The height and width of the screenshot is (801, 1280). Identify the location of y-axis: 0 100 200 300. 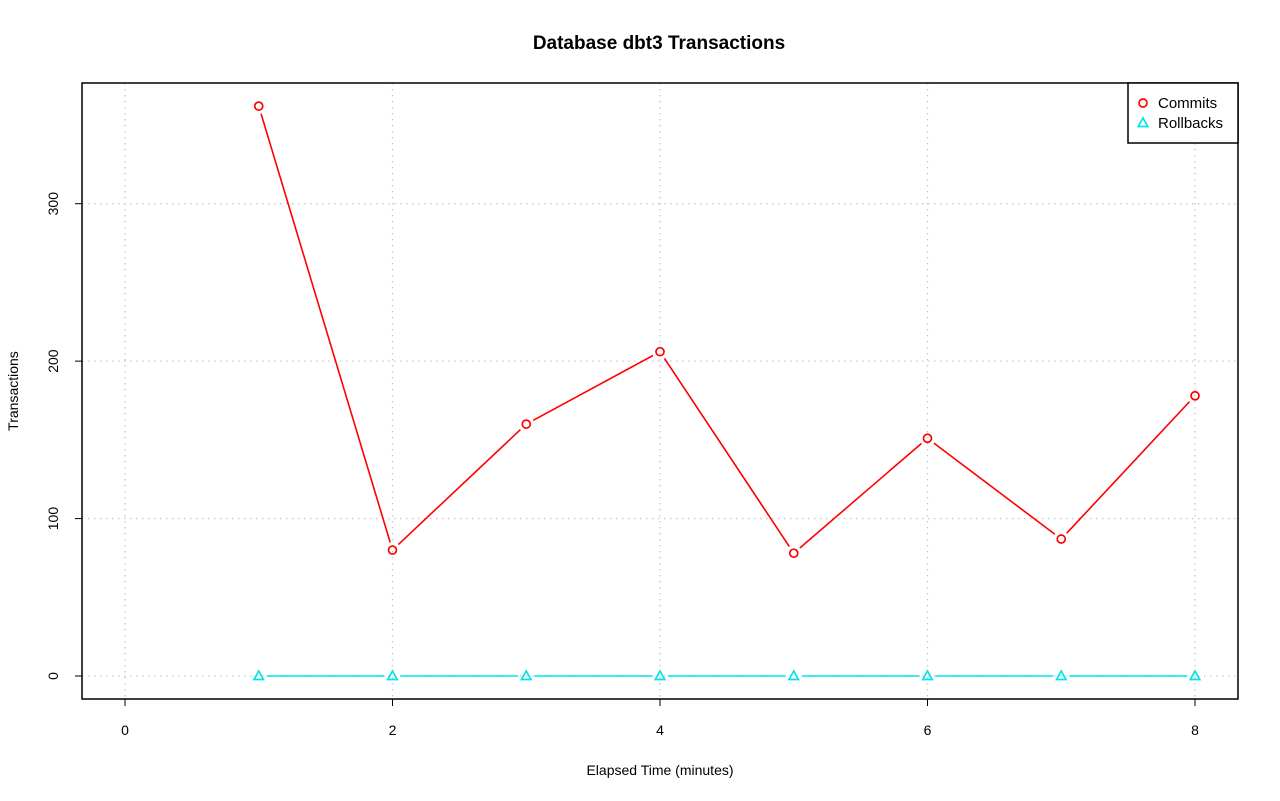
(63, 436).